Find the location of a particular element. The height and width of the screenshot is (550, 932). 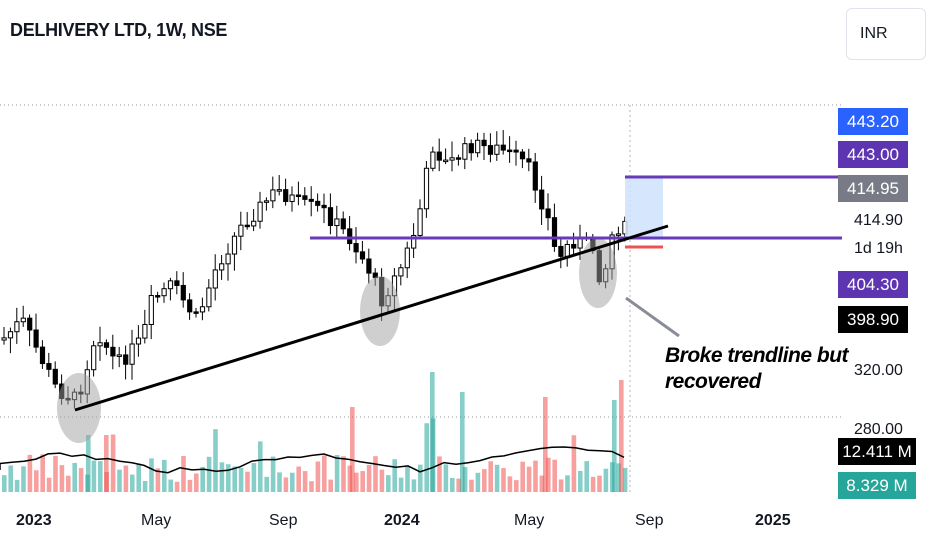

price-badge-resistance: 443.00 is located at coordinates (873, 154).